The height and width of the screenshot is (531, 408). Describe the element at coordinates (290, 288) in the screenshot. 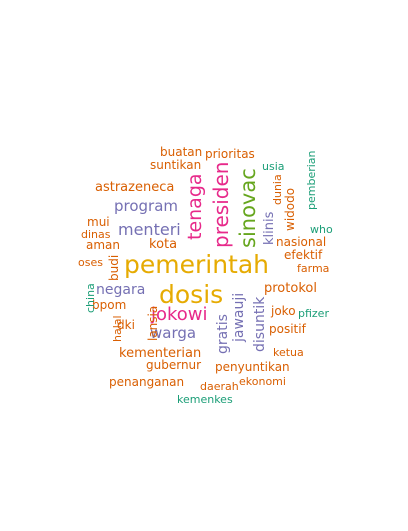

I see `word-protokol: protokol` at that location.